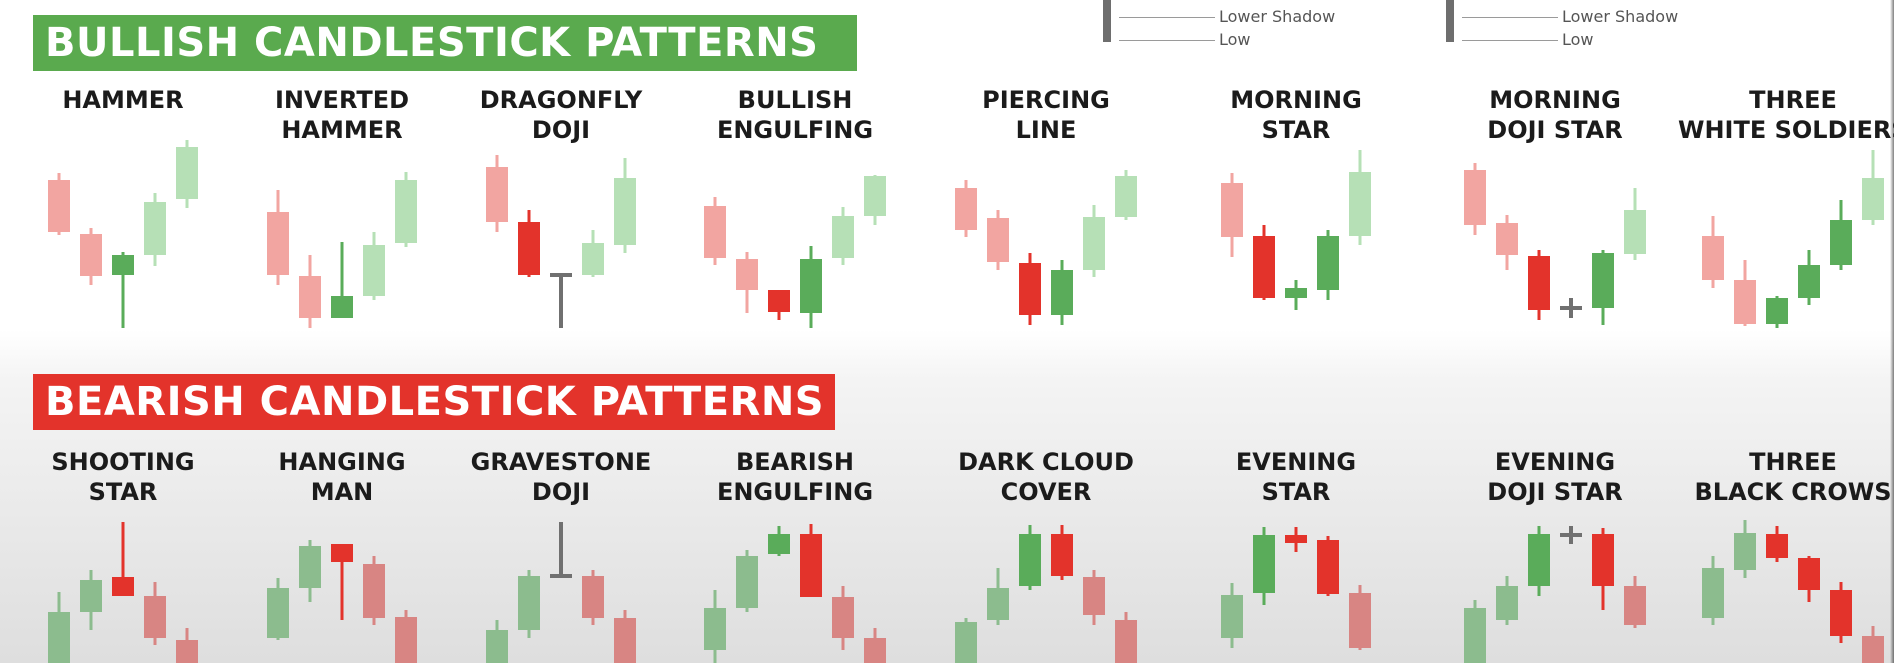 The height and width of the screenshot is (663, 1894). I want to click on legend-label-lower-shadow: Lower Shadow, so click(1277, 16).